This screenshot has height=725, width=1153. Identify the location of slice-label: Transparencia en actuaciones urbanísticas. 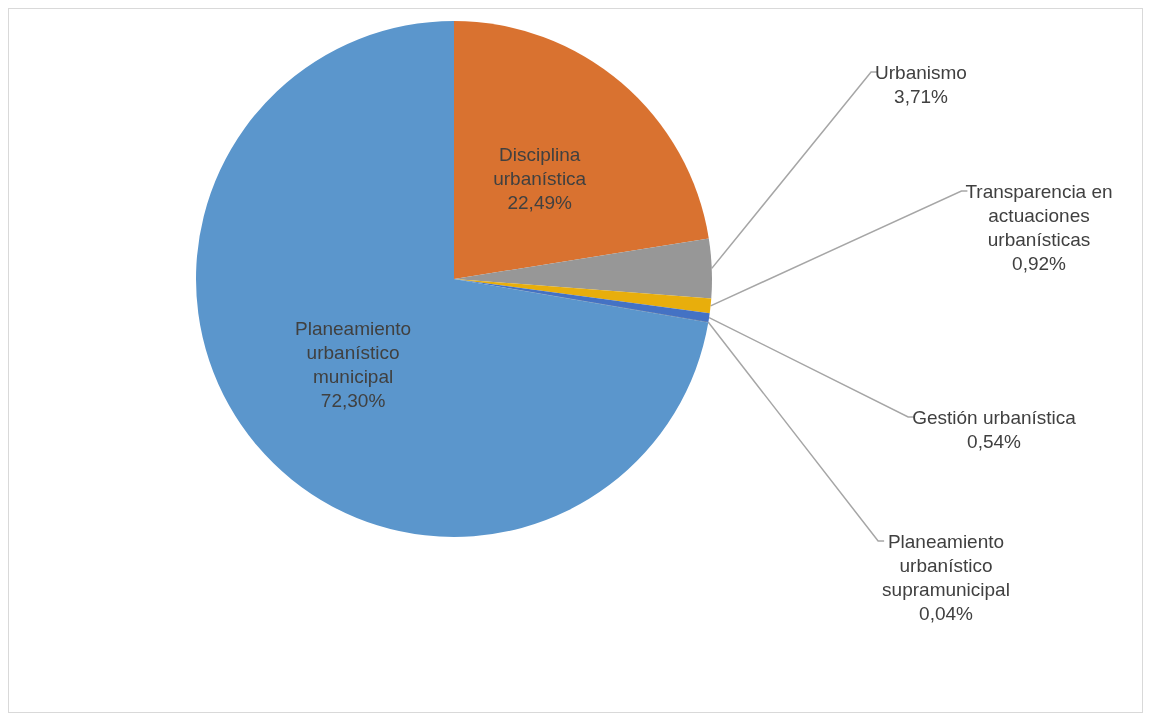
(1039, 215).